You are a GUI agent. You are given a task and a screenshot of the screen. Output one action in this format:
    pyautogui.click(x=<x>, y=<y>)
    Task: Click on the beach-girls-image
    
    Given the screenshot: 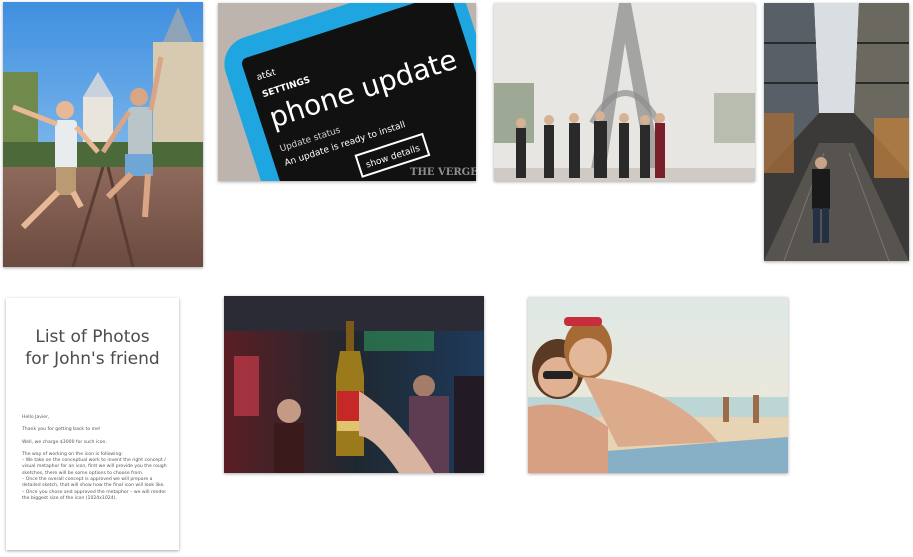 What is the action you would take?
    pyautogui.click(x=658, y=385)
    